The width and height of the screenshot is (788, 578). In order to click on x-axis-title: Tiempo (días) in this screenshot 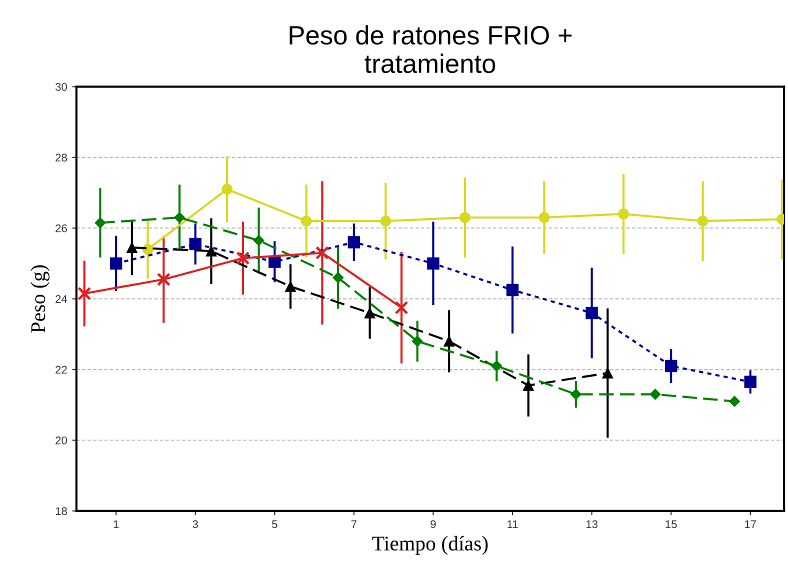, I will do `click(430, 545)`.